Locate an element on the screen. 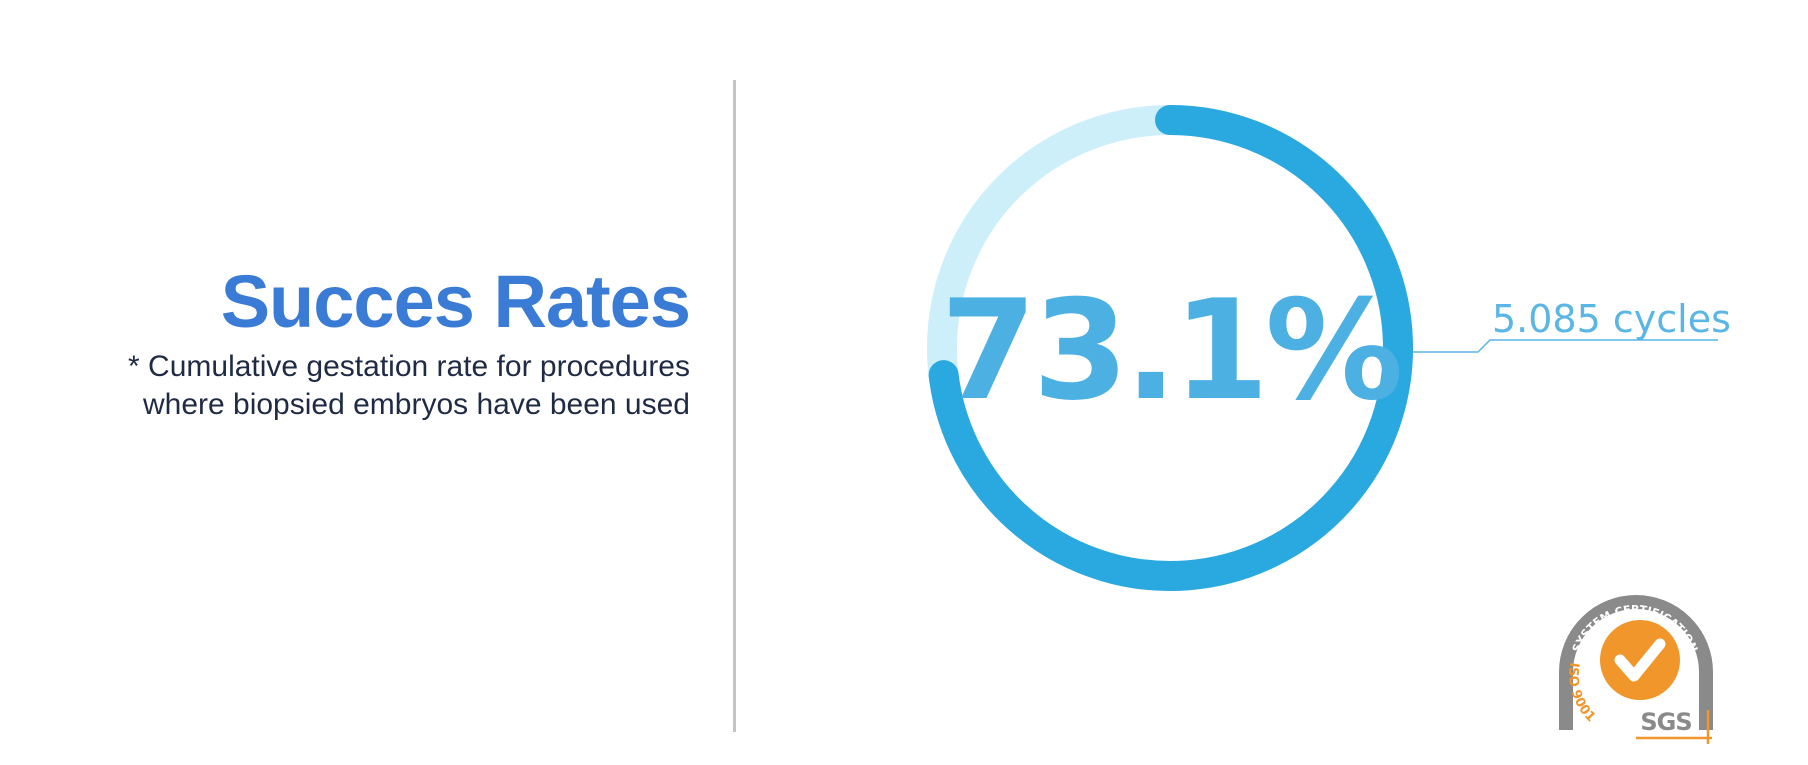 Image resolution: width=1808 pixels, height=765 pixels. badge-horseshoe-shape is located at coordinates (1636, 662).